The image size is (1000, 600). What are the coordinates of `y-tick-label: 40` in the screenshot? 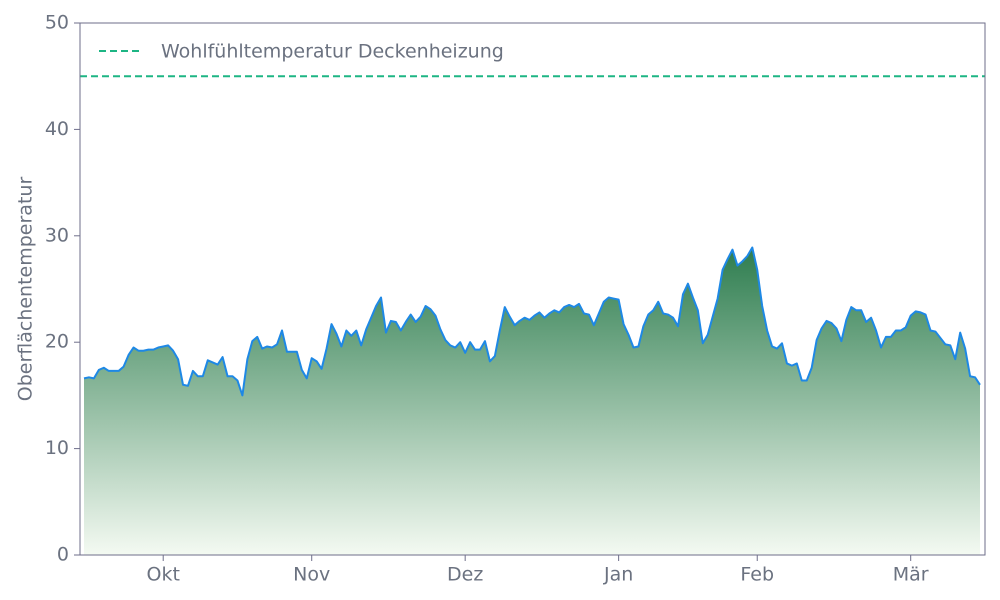 It's located at (57, 129).